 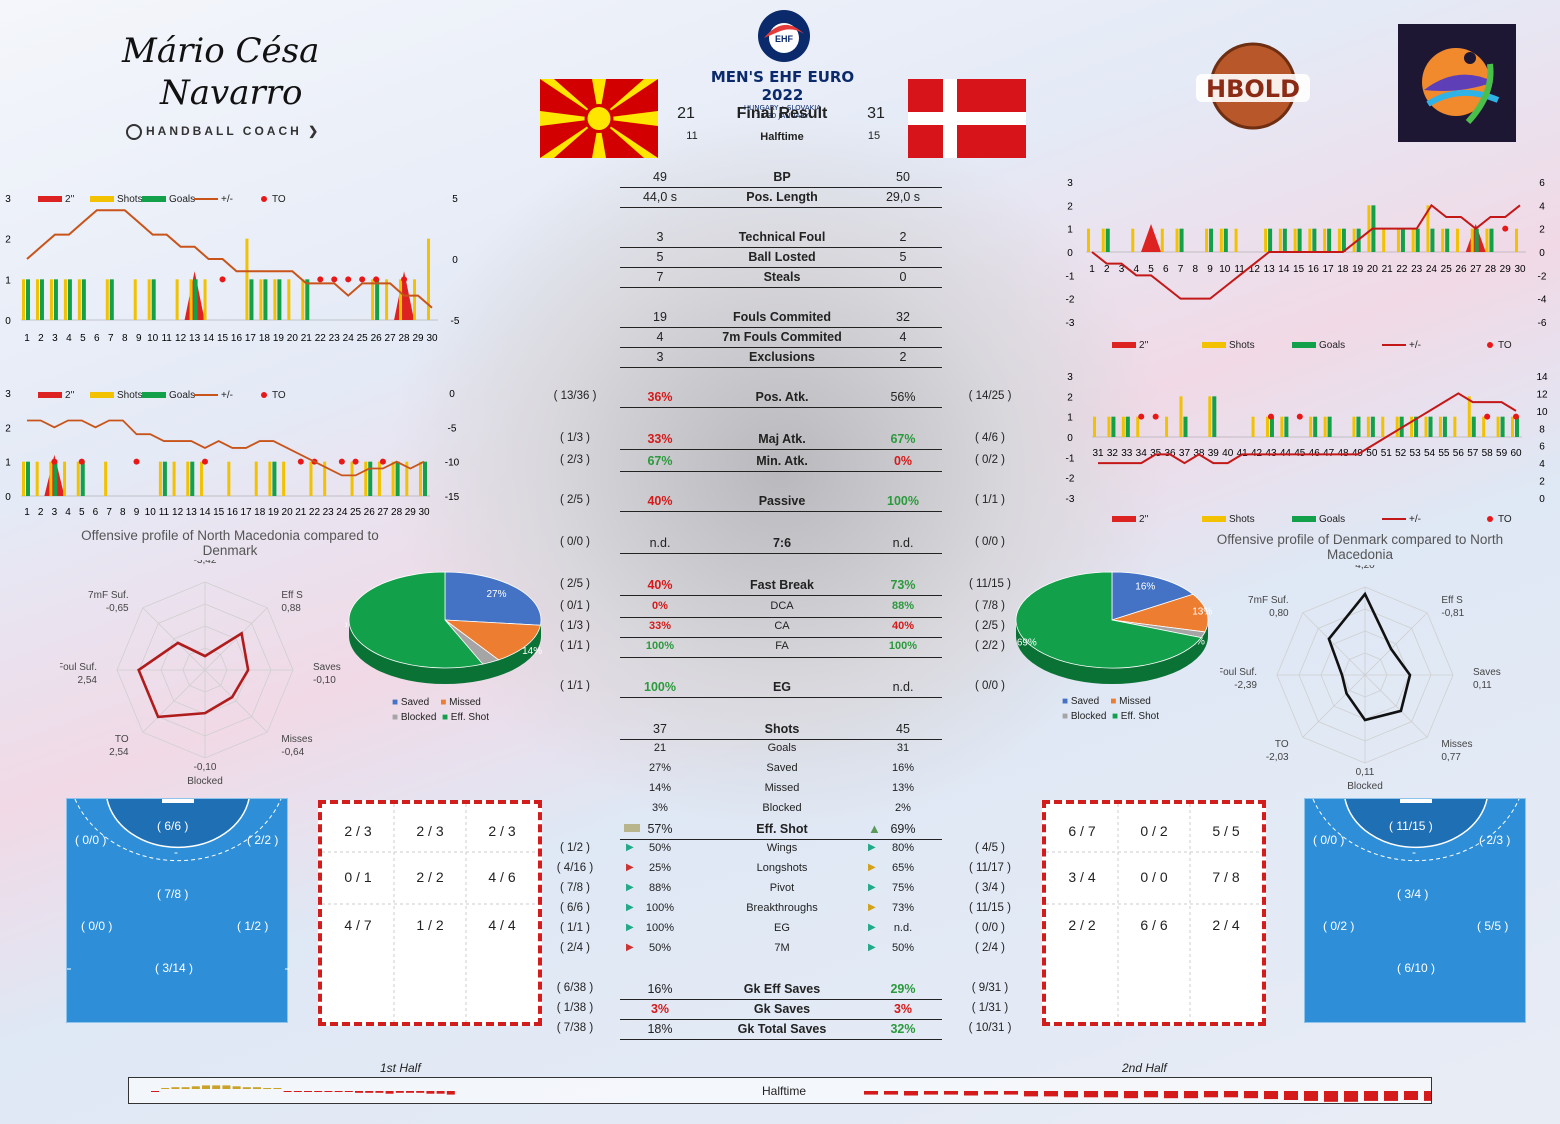 What do you see at coordinates (660, 729) in the screenshot?
I see `home-value: 37` at bounding box center [660, 729].